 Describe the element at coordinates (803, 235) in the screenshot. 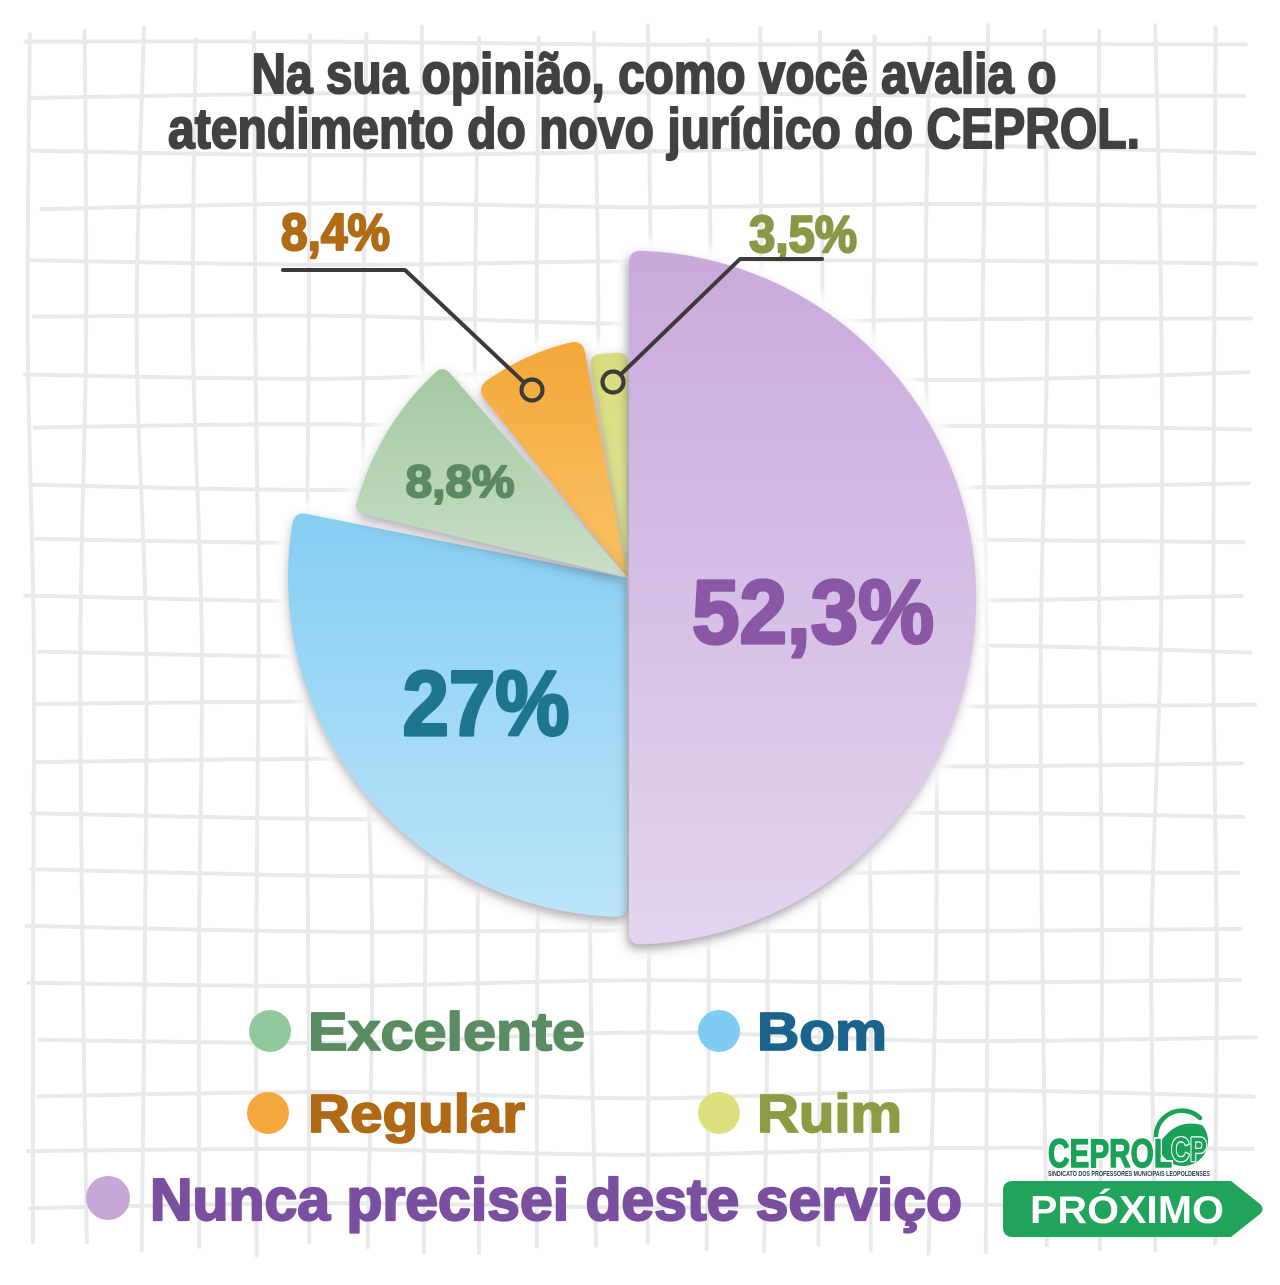

I see `svg-text: 3,5%` at that location.